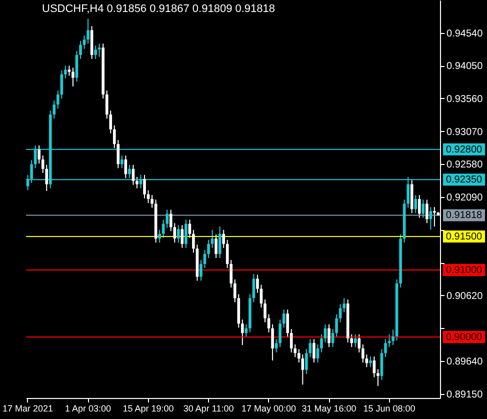 The height and width of the screenshot is (419, 487). What do you see at coordinates (464, 237) in the screenshot?
I see `ref-line-label: 0.91500` at bounding box center [464, 237].